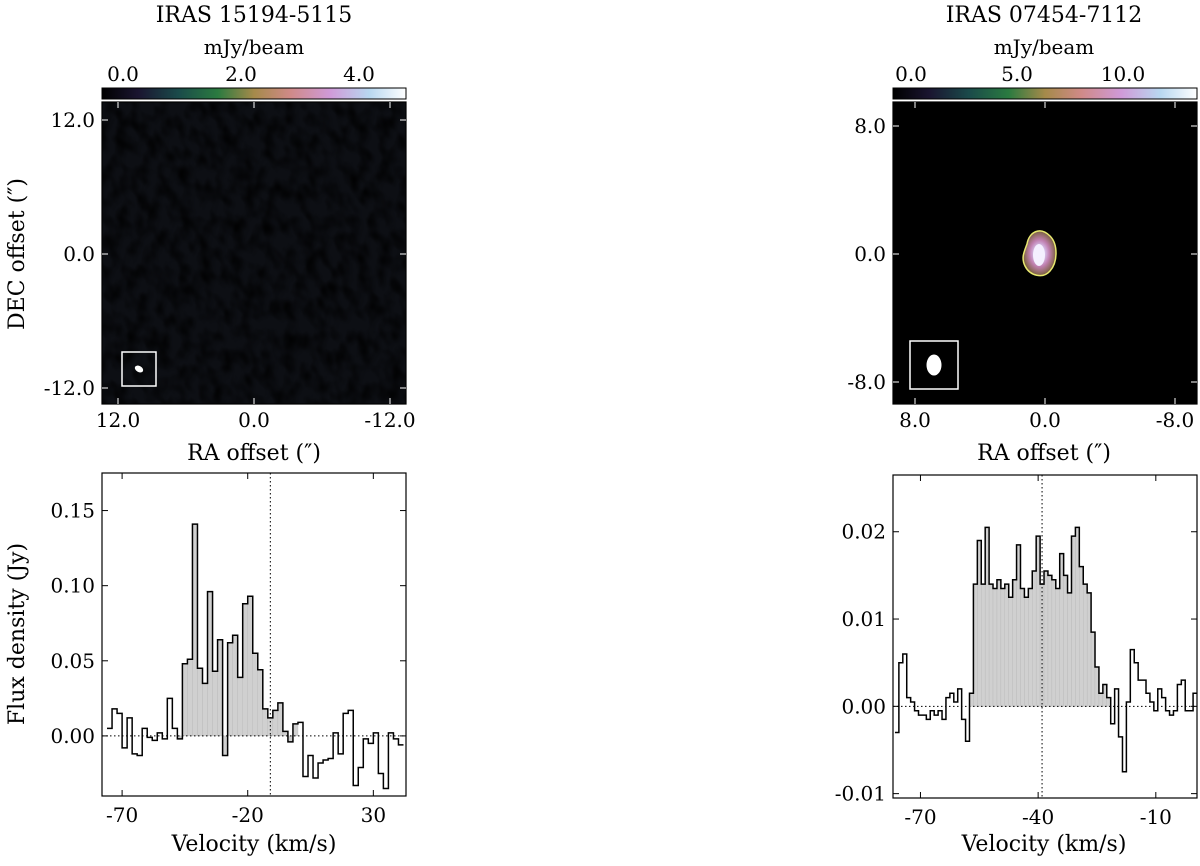 This screenshot has height=866, width=1200. Describe the element at coordinates (1044, 453) in the screenshot. I see `panel-b-xlabel: RA offset (″)` at that location.